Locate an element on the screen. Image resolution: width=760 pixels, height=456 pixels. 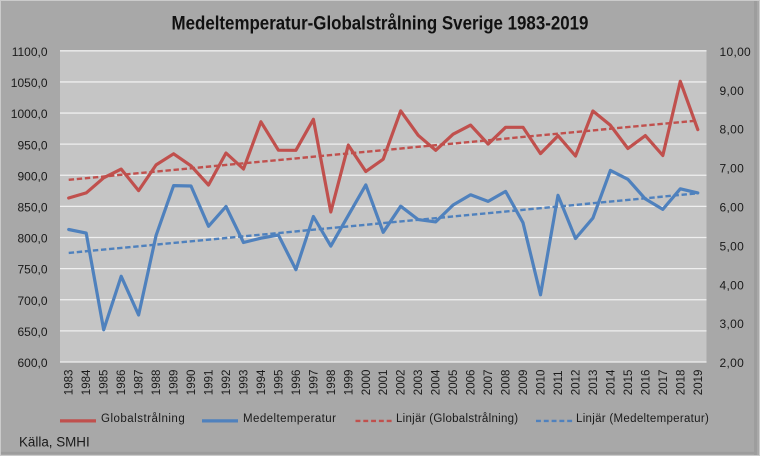
svg-text: 2009 is located at coordinates (524, 383).